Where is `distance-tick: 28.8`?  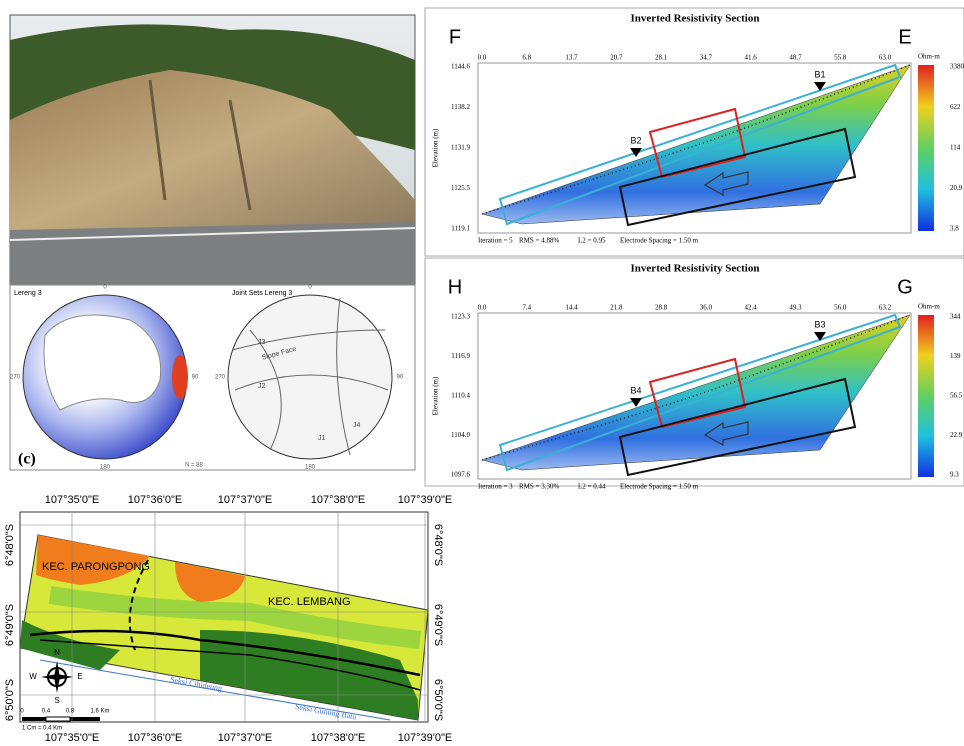 distance-tick: 28.8 is located at coordinates (661, 308).